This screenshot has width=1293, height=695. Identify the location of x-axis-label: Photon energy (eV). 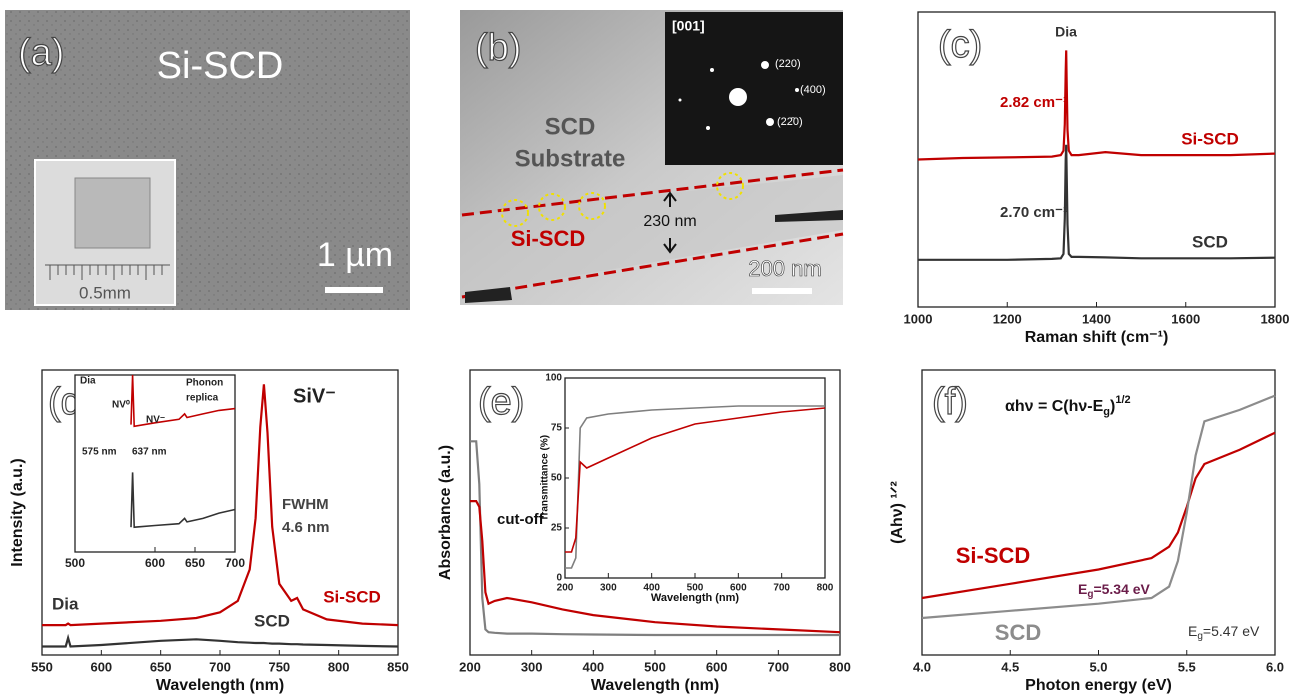
(1098, 685).